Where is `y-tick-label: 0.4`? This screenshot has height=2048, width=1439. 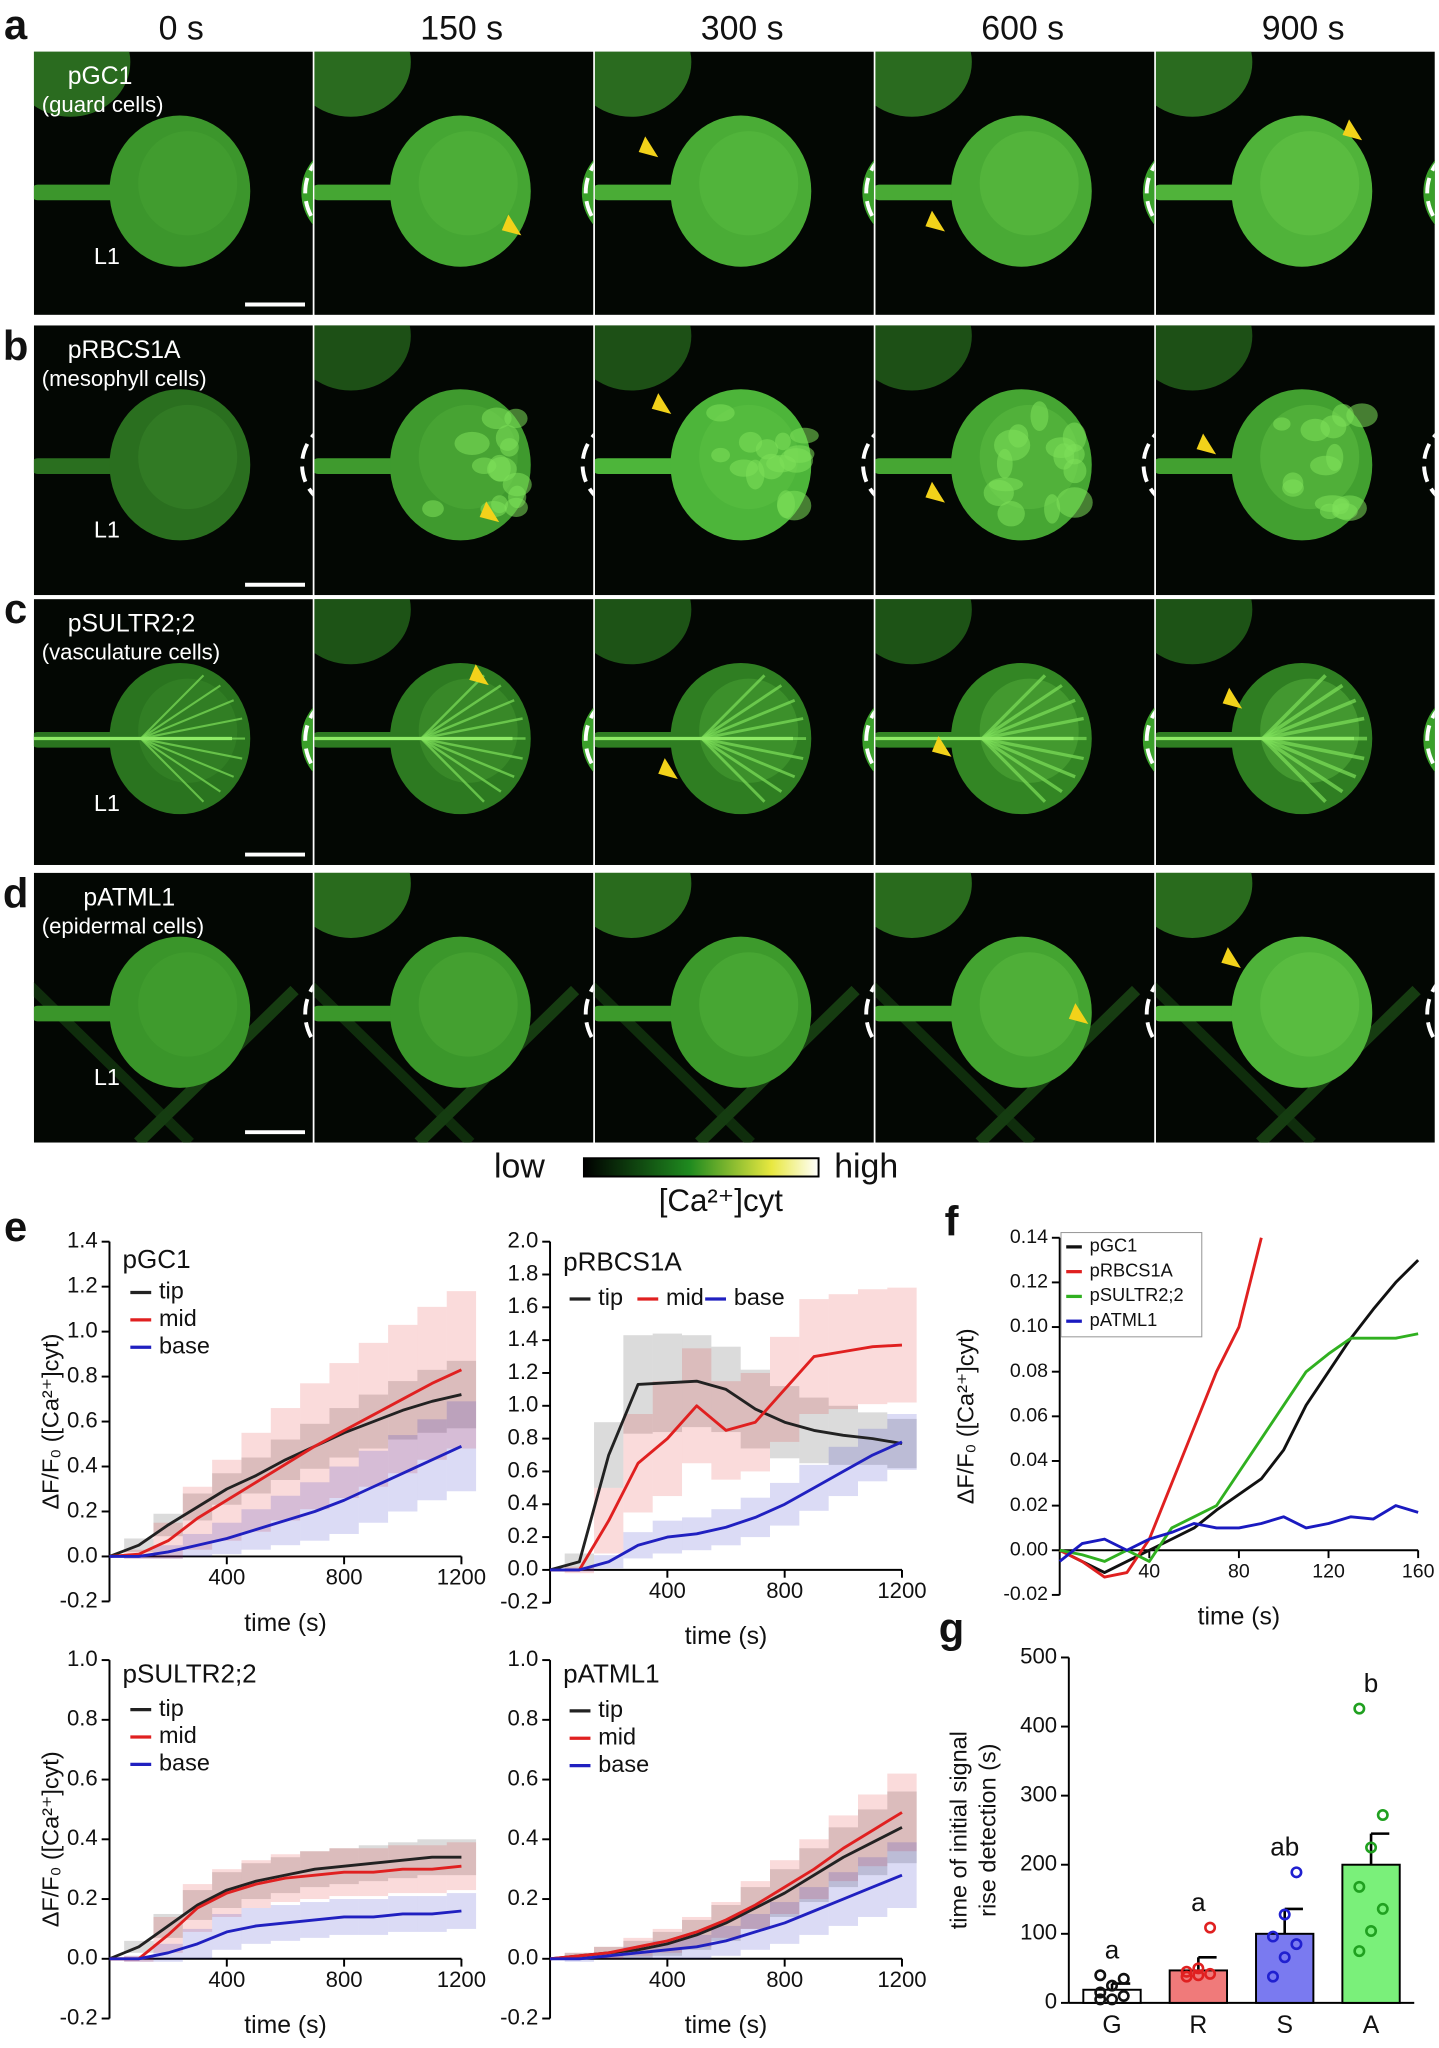 y-tick-label: 0.4 is located at coordinates (523, 1502).